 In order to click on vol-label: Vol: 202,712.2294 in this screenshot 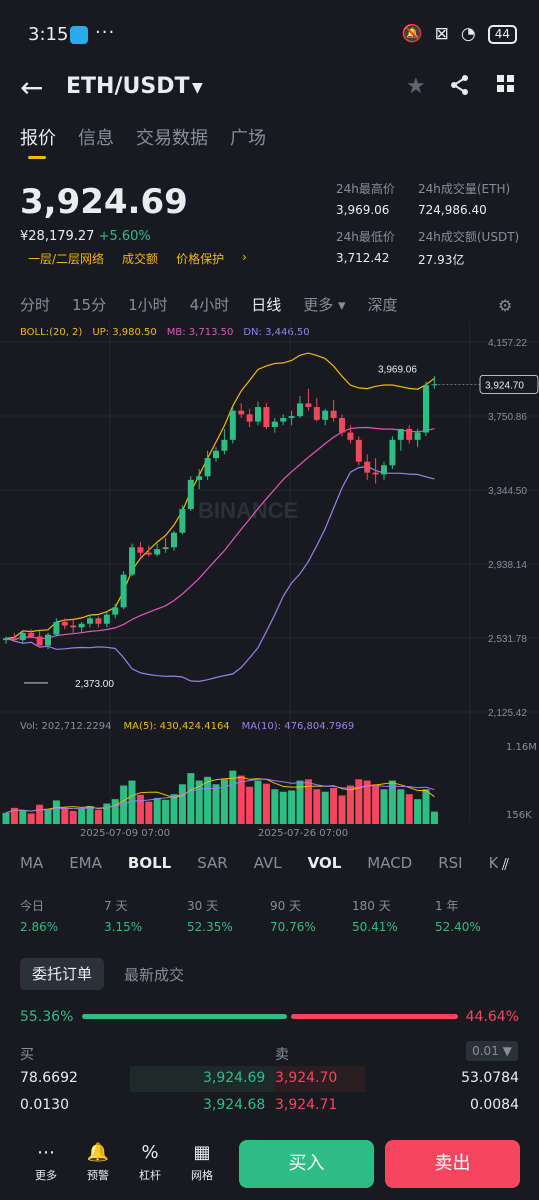, I will do `click(66, 726)`.